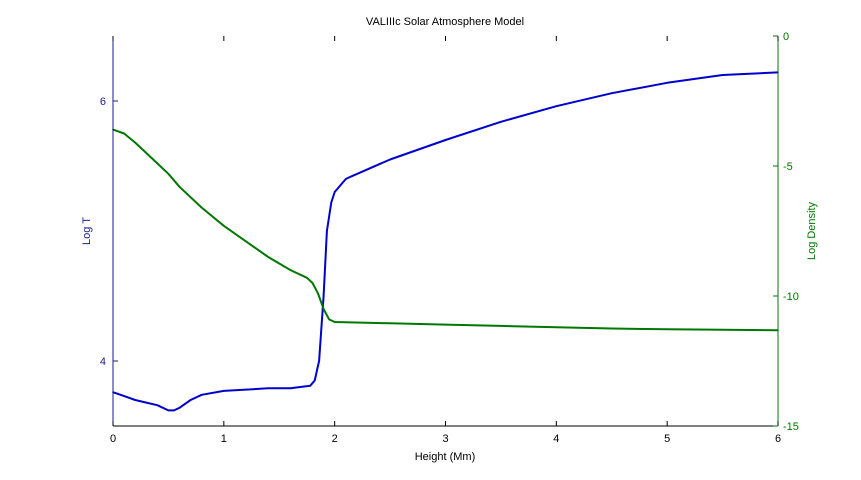 The width and height of the screenshot is (861, 480). Describe the element at coordinates (778, 439) in the screenshot. I see `x-tick-label: 6` at that location.